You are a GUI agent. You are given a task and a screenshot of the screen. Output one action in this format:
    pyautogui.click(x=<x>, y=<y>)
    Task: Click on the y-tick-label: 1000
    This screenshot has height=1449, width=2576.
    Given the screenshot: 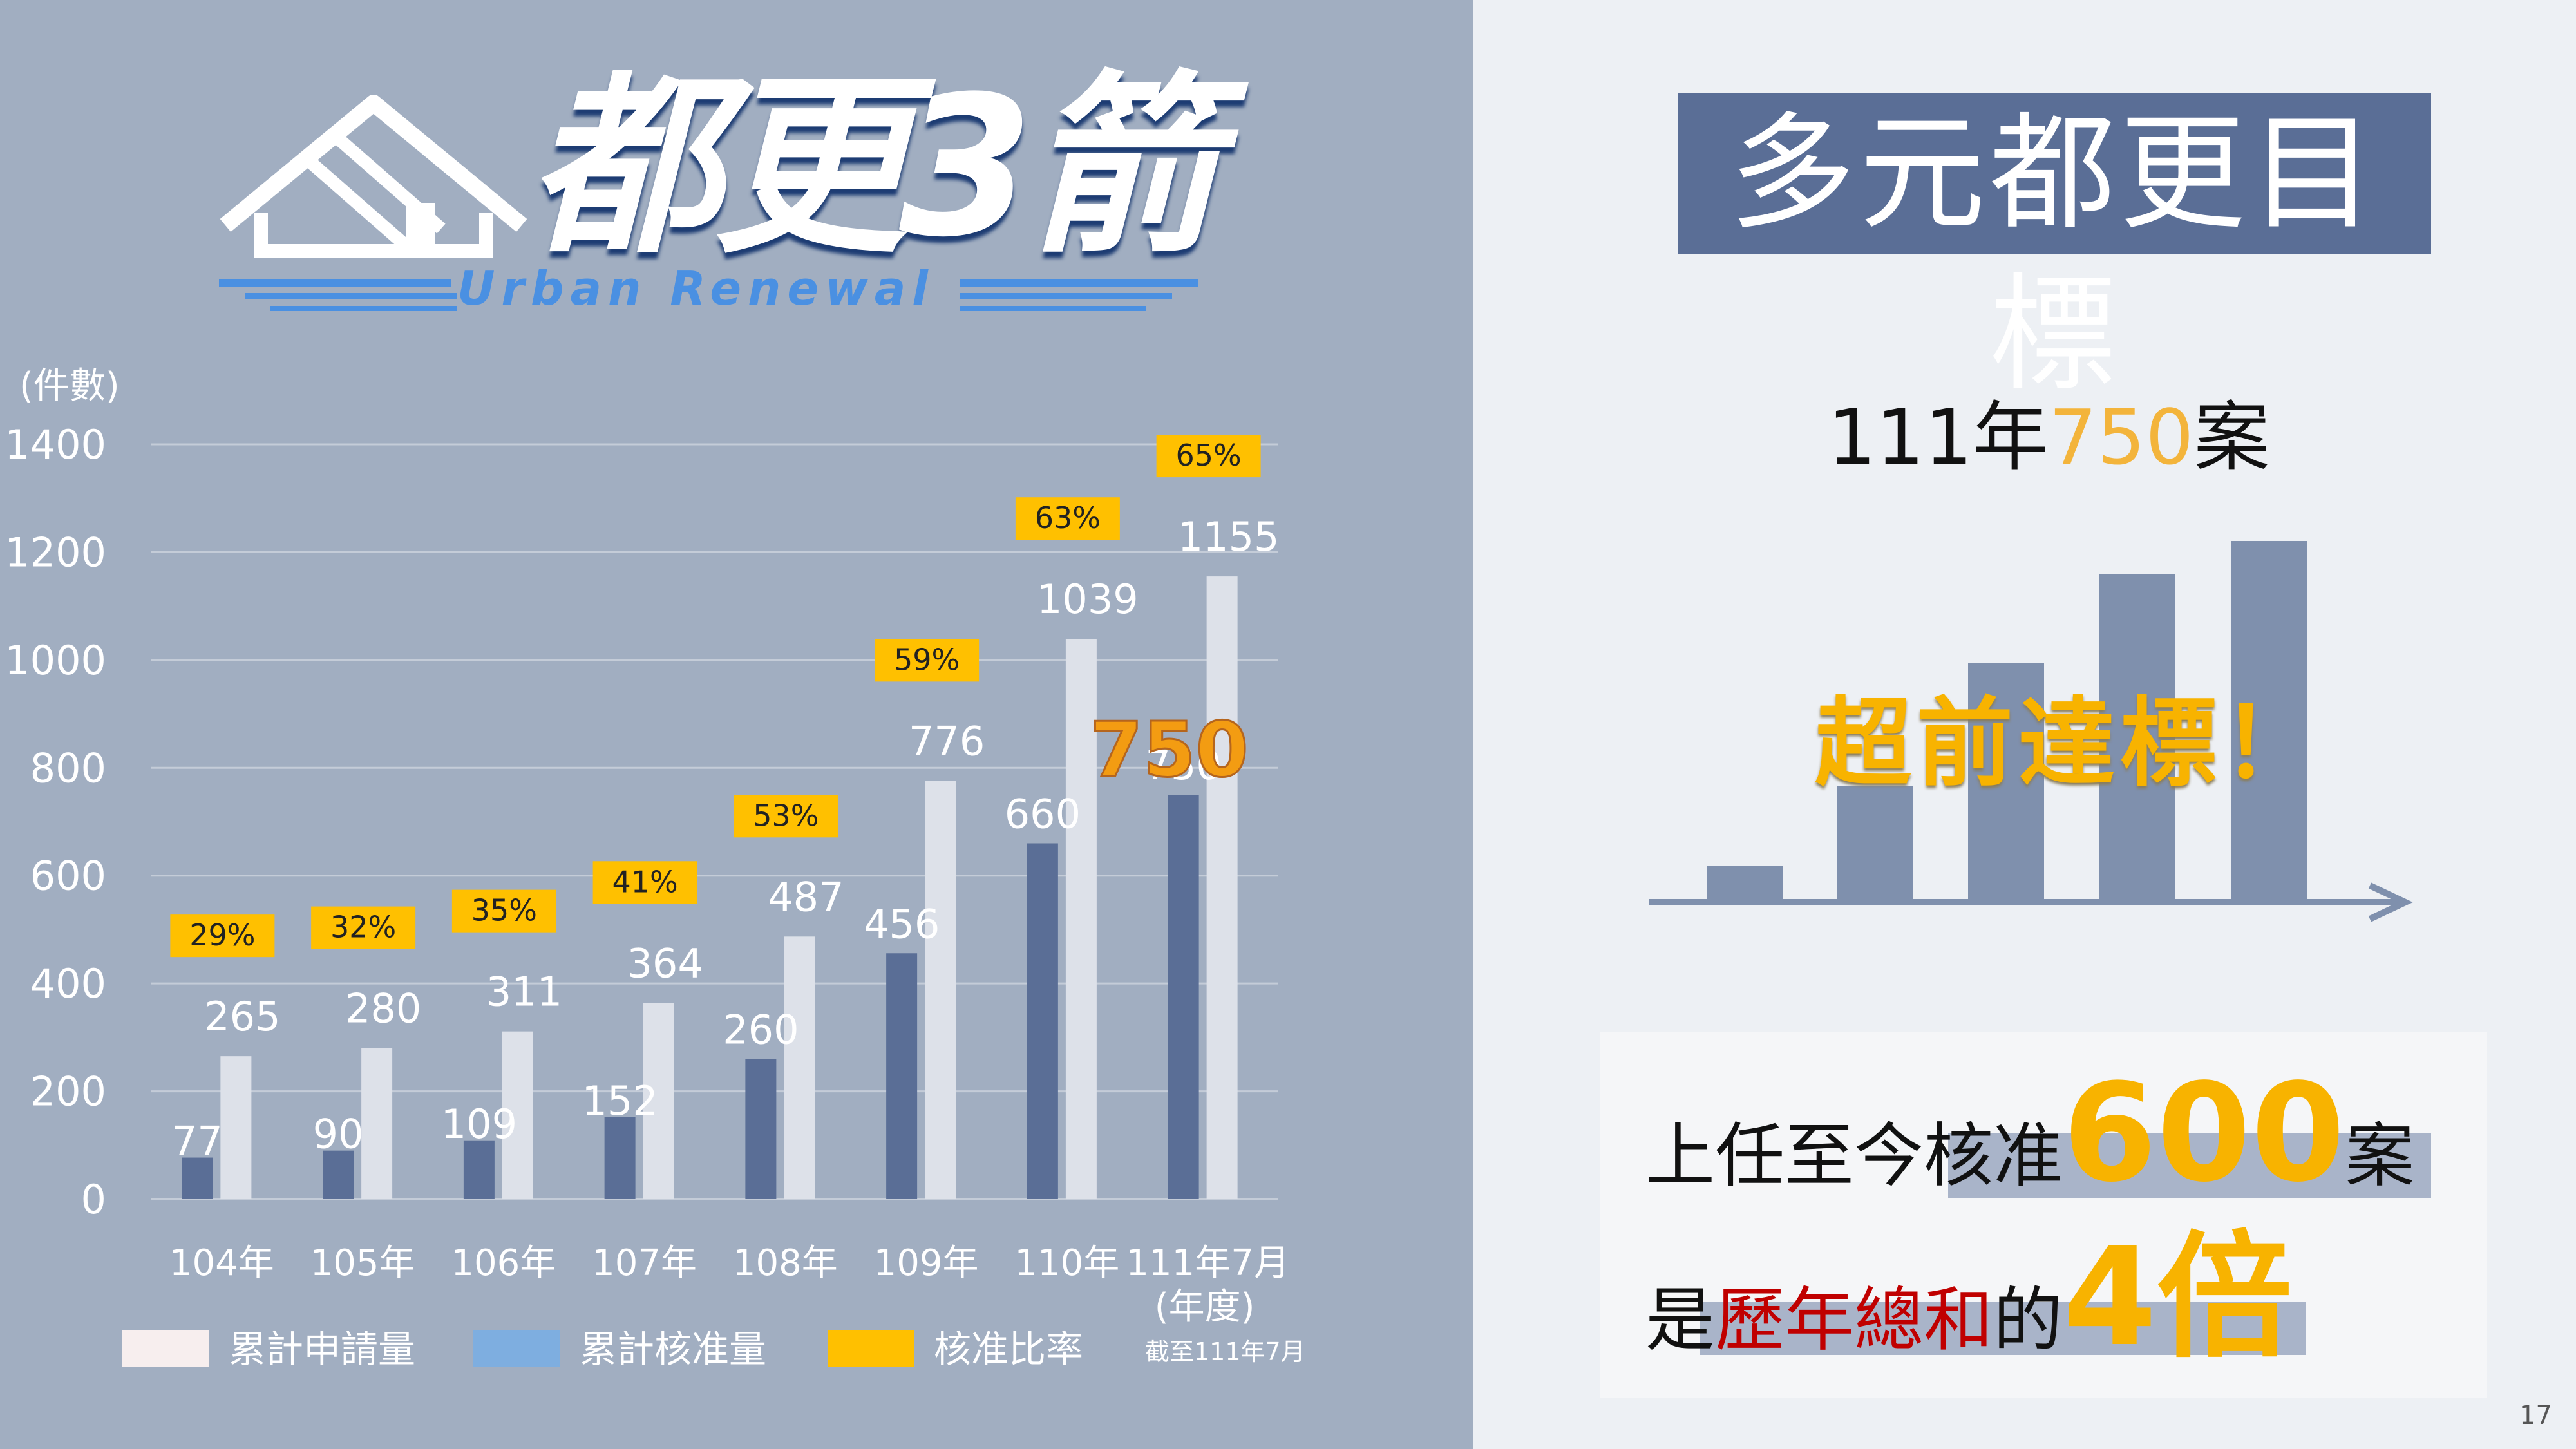 What is the action you would take?
    pyautogui.click(x=56, y=660)
    